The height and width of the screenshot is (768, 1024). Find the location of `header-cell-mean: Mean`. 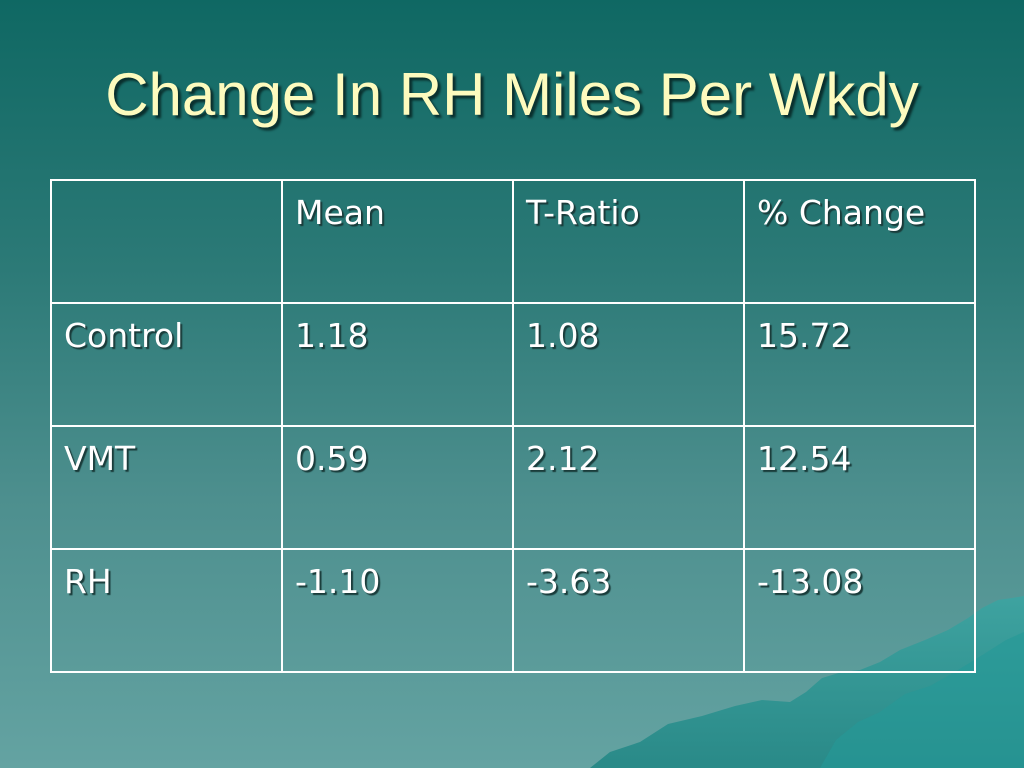

header-cell-mean: Mean is located at coordinates (397, 241).